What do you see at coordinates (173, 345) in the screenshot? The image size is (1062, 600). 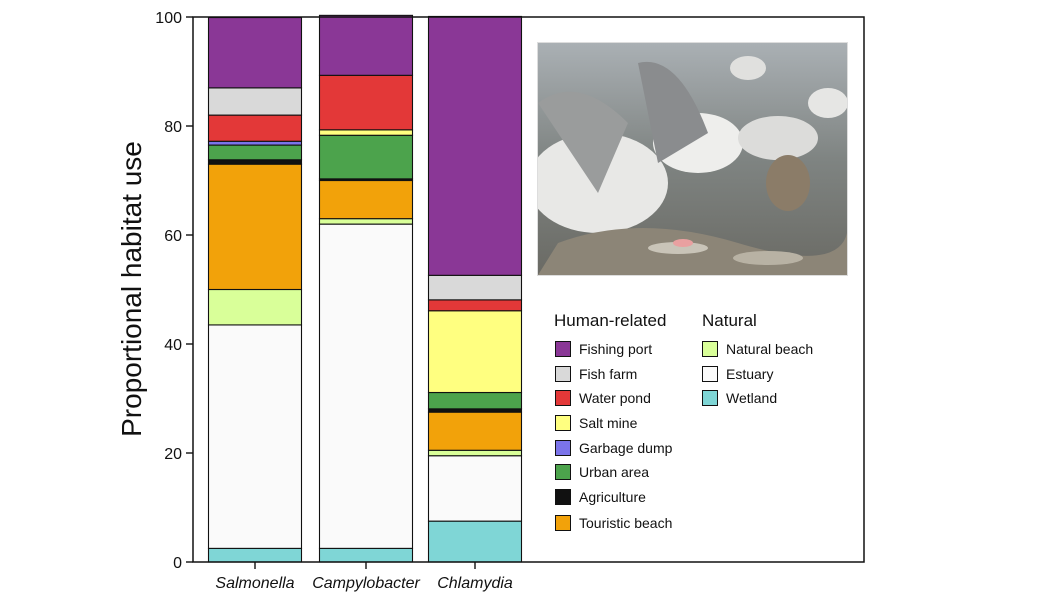 I see `y-tick-label: 40` at bounding box center [173, 345].